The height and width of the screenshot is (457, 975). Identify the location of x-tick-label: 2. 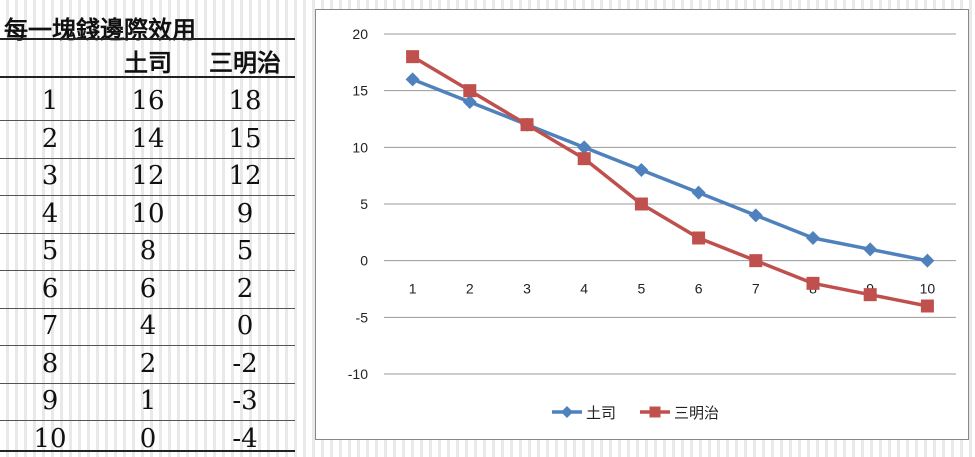
(470, 289).